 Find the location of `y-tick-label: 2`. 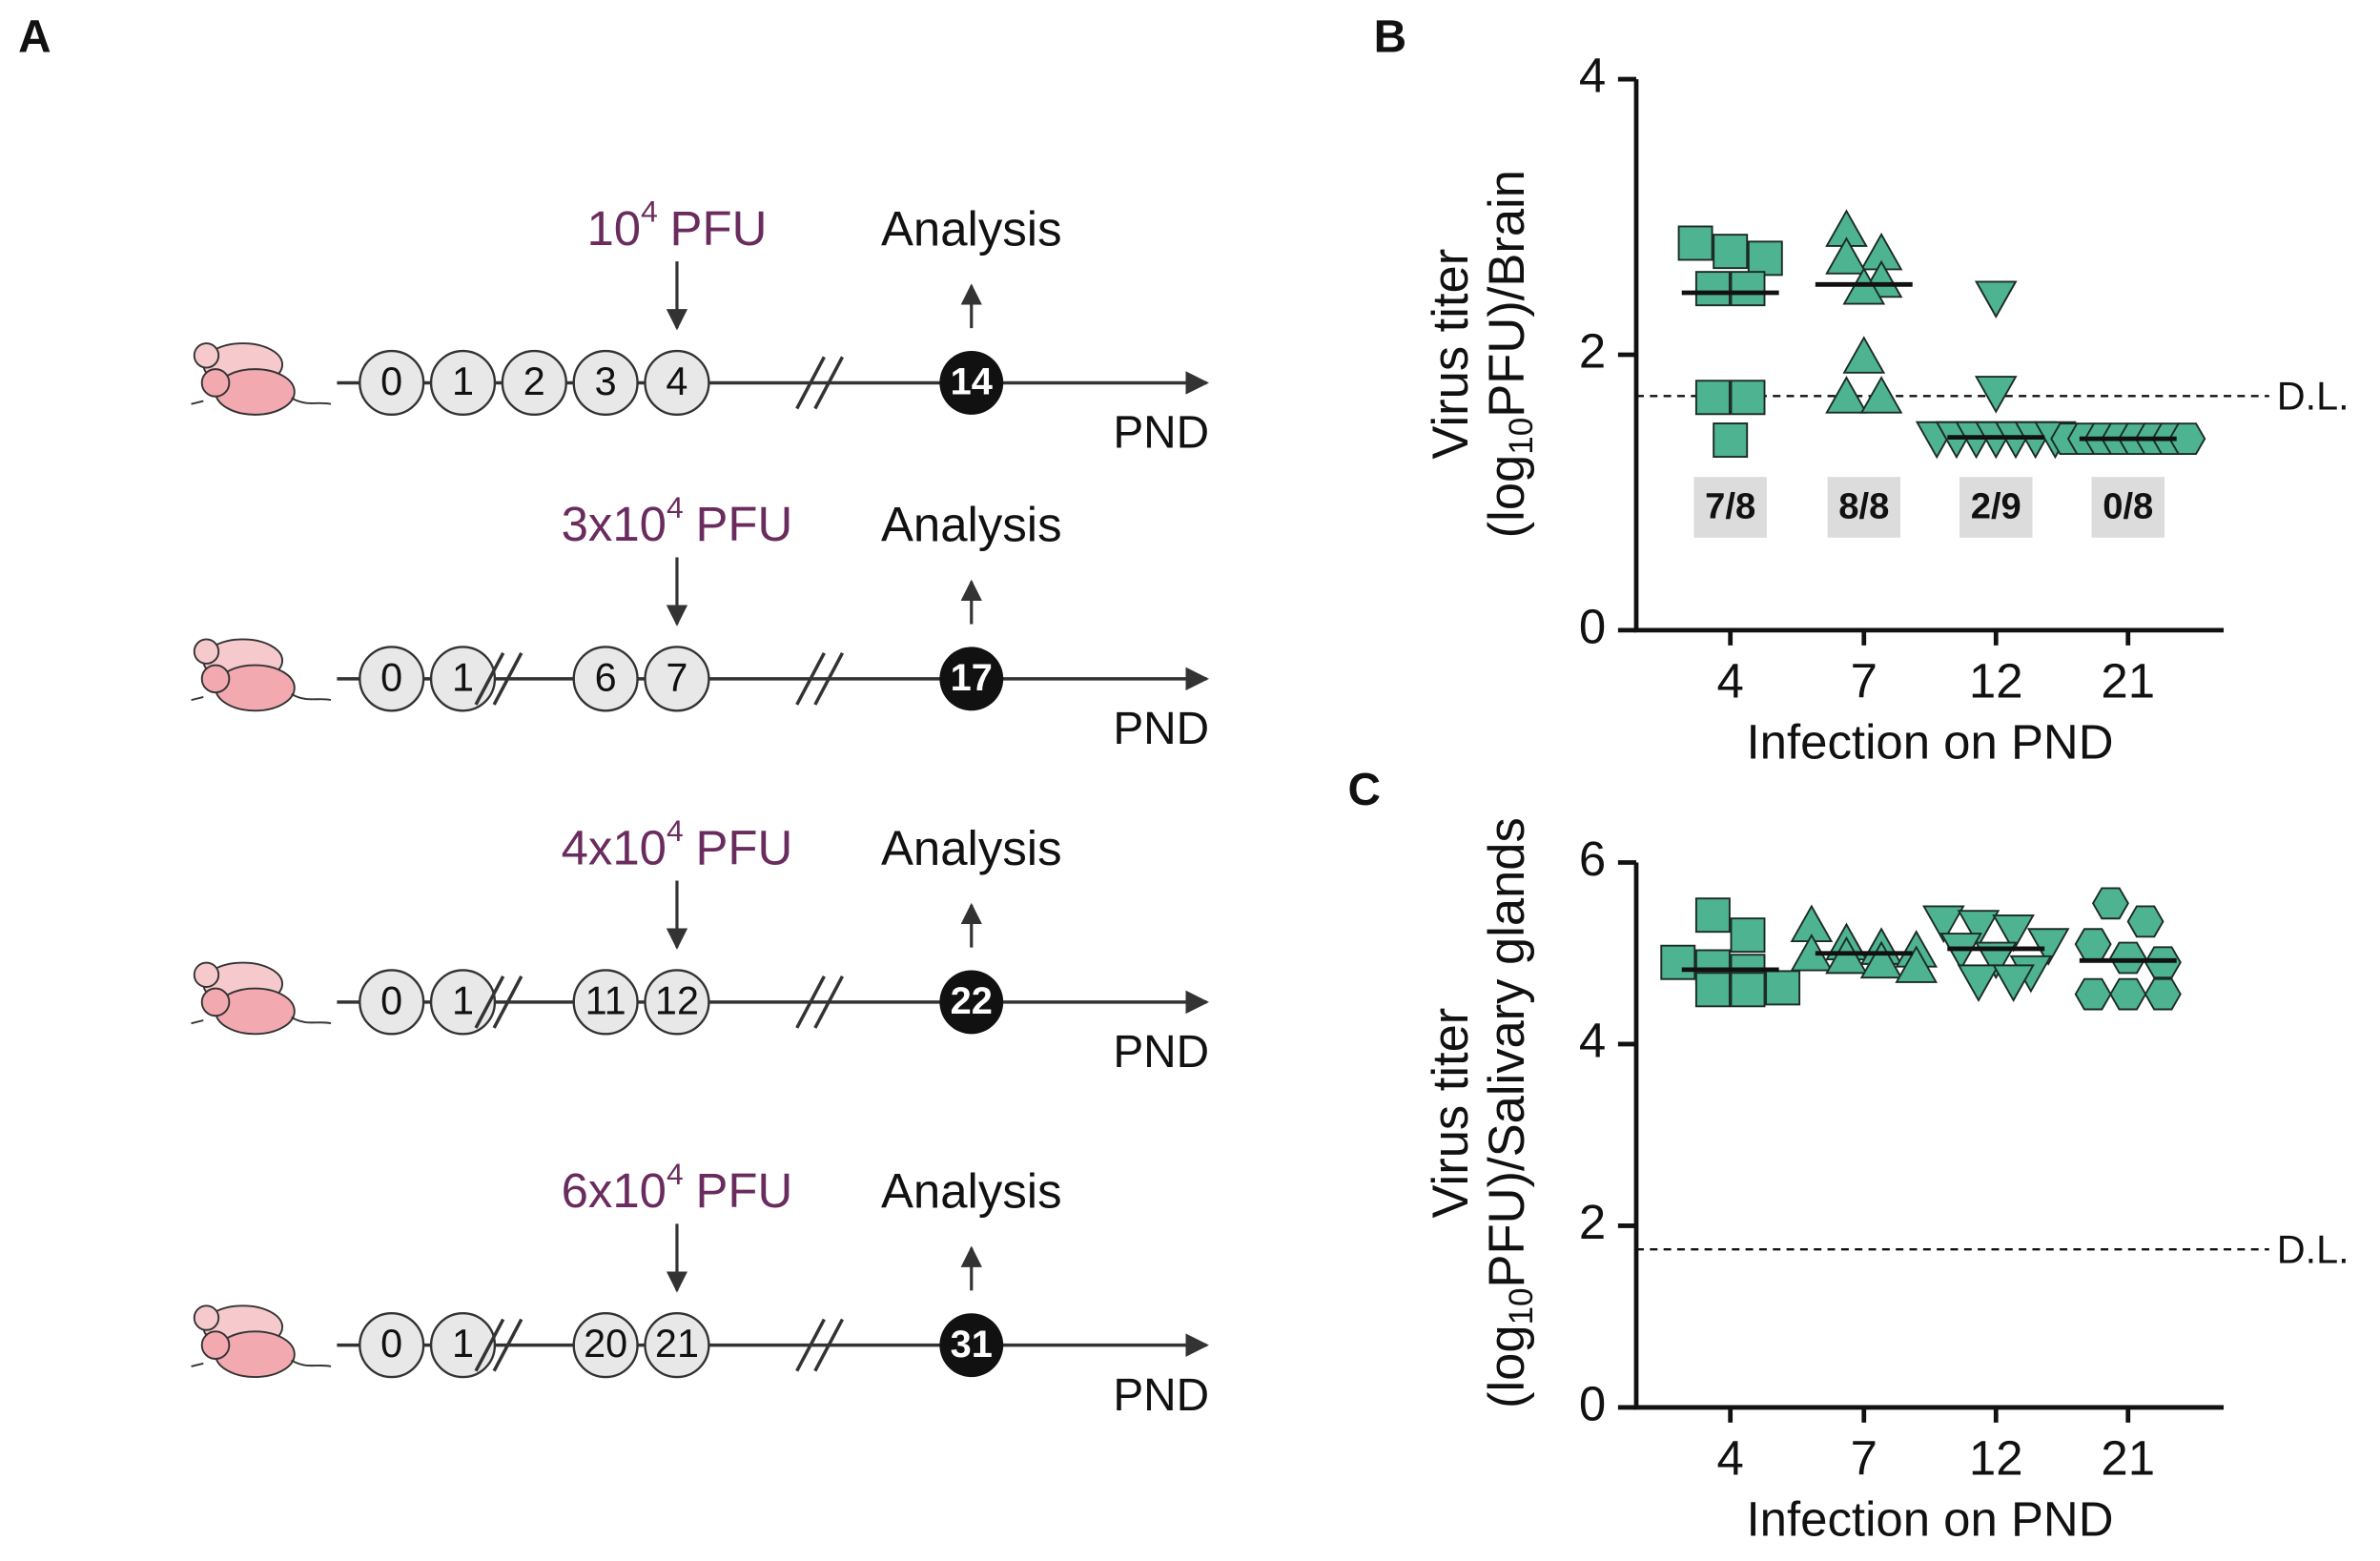

y-tick-label: 2 is located at coordinates (1593, 351).